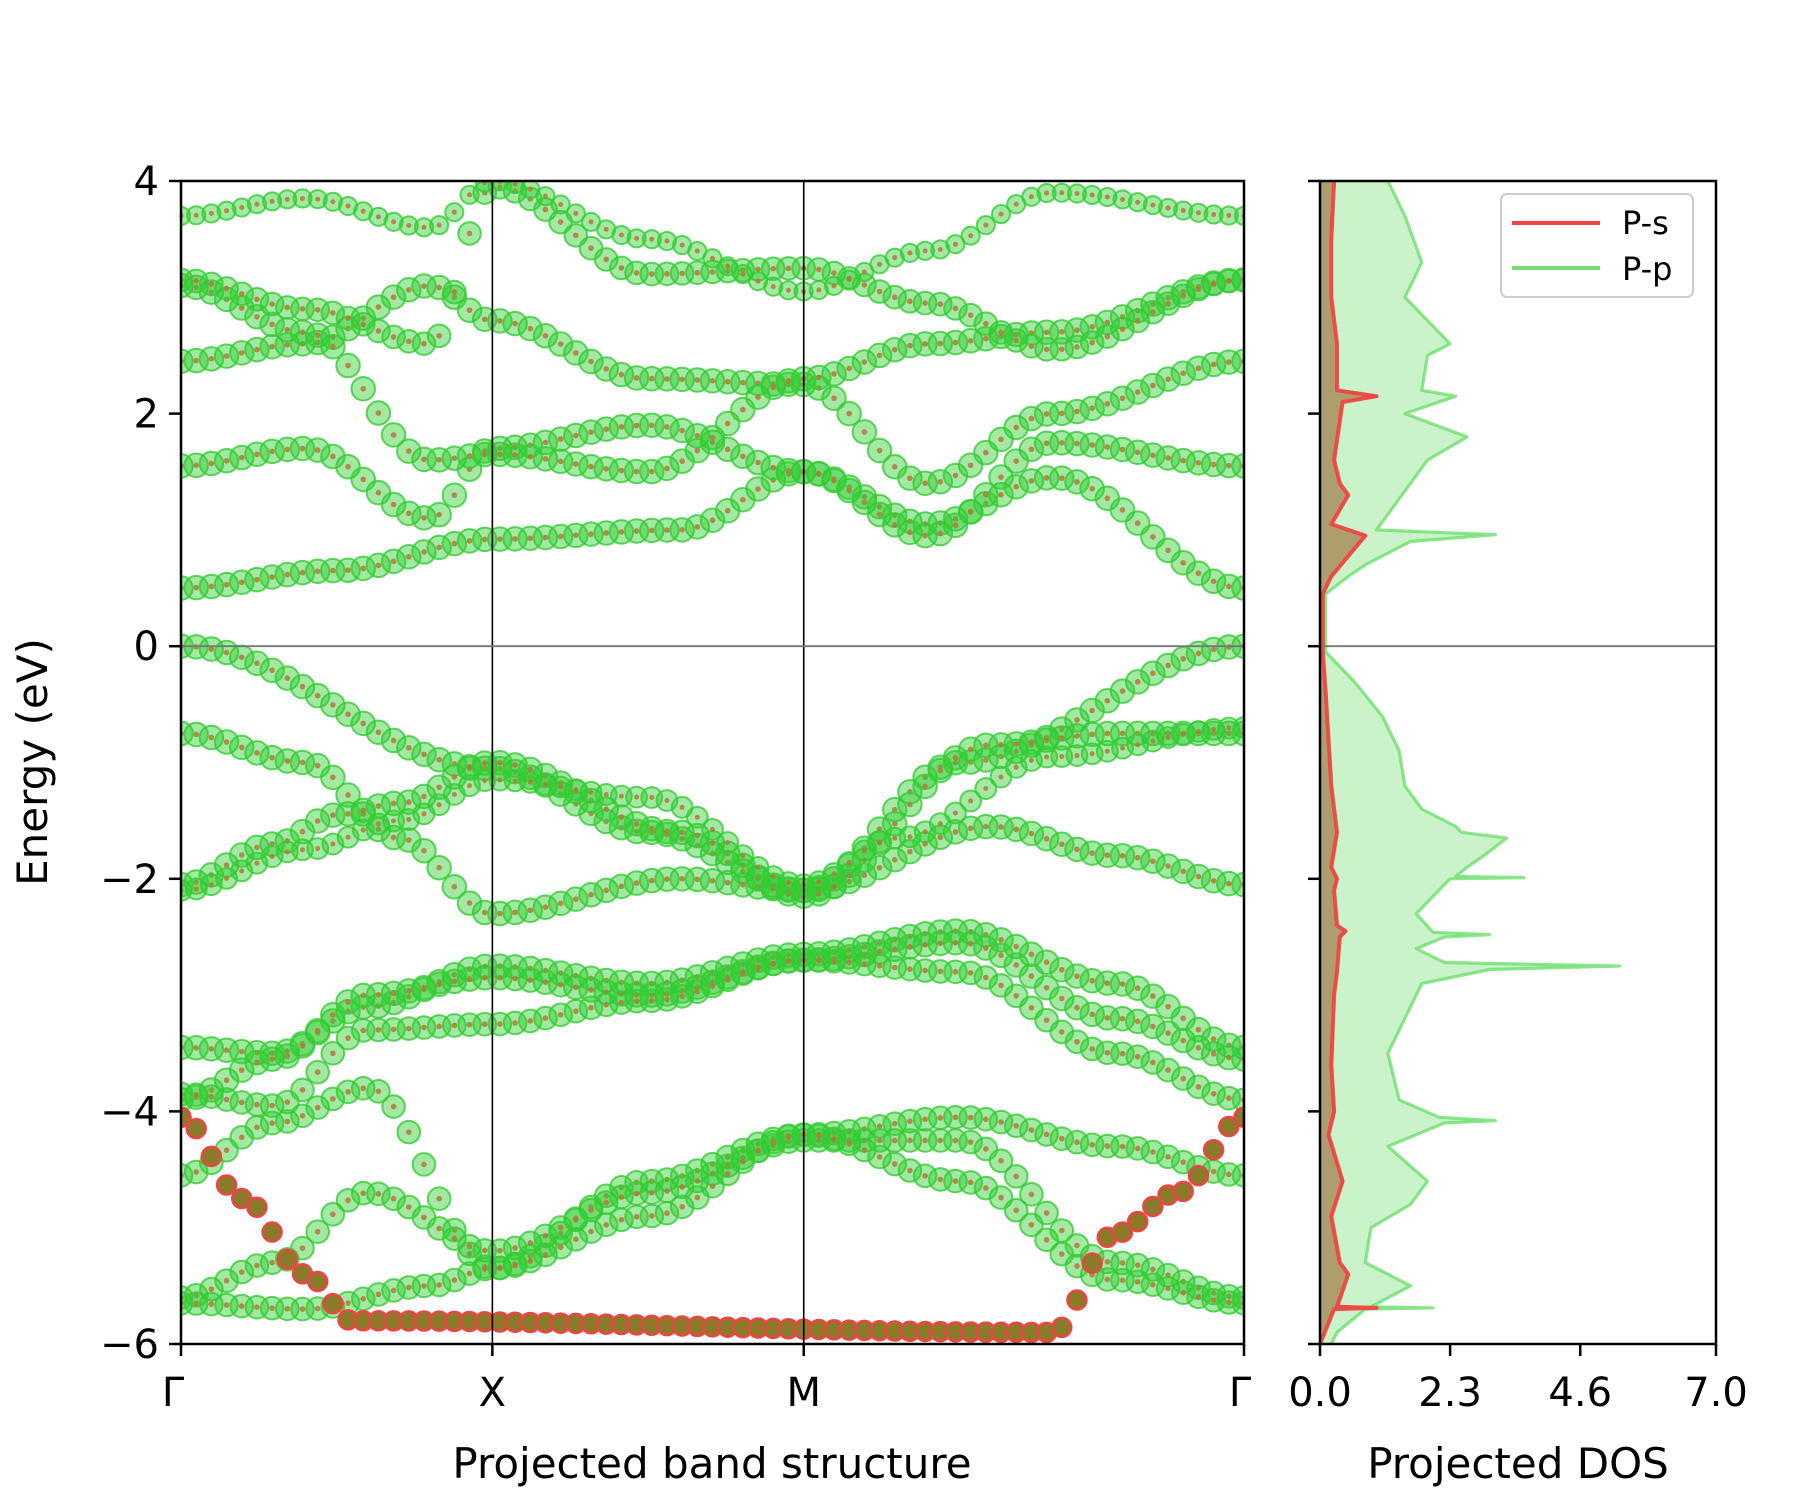 This screenshot has height=1500, width=1800. I want to click on band-x-axis-title: Projected band structure, so click(711, 1463).